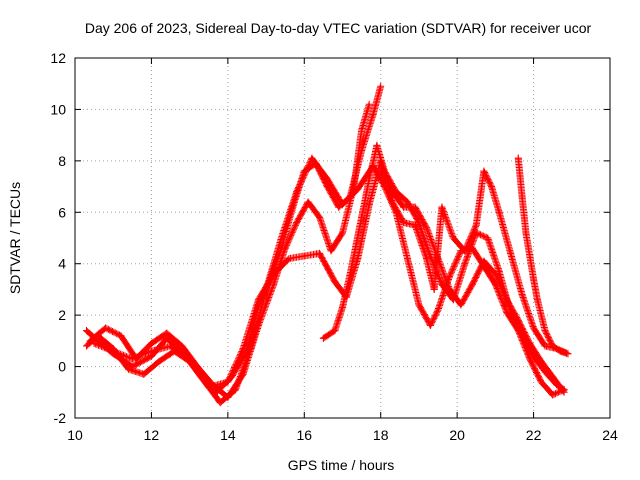 The width and height of the screenshot is (640, 480). Describe the element at coordinates (62, 161) in the screenshot. I see `y-tick-label: 8` at that location.